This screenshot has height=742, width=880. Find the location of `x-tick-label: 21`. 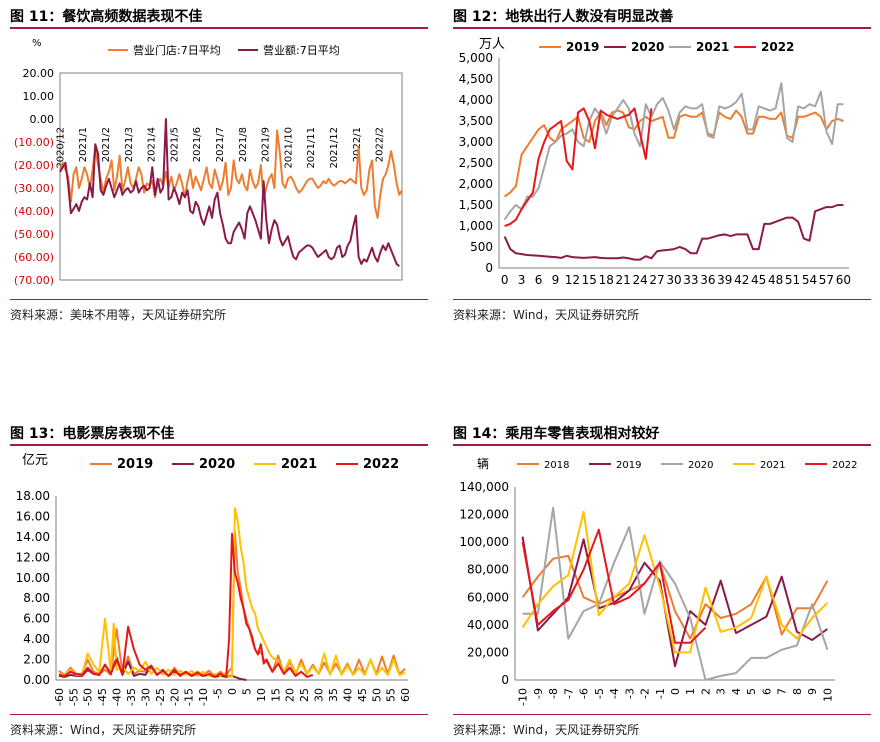

x-tick-label: 21 is located at coordinates (623, 280).